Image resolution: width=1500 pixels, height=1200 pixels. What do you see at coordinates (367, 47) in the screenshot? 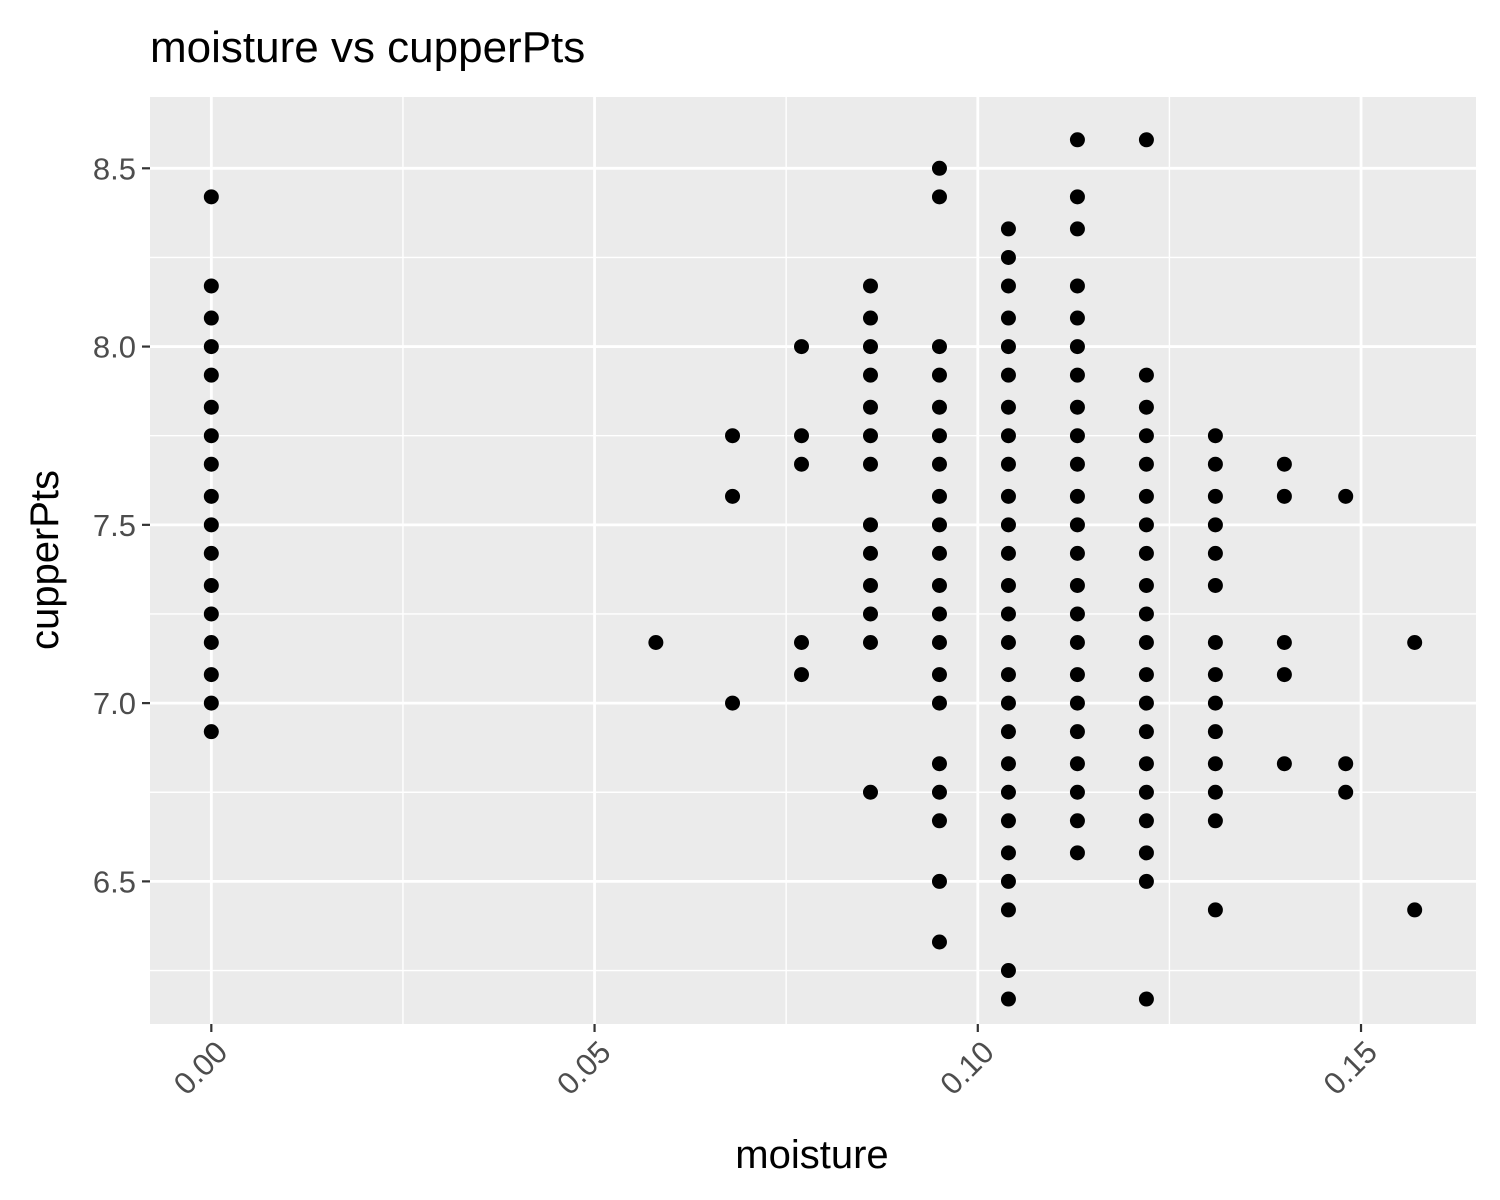
I see `chart-title: moisture vs cupperPts` at bounding box center [367, 47].